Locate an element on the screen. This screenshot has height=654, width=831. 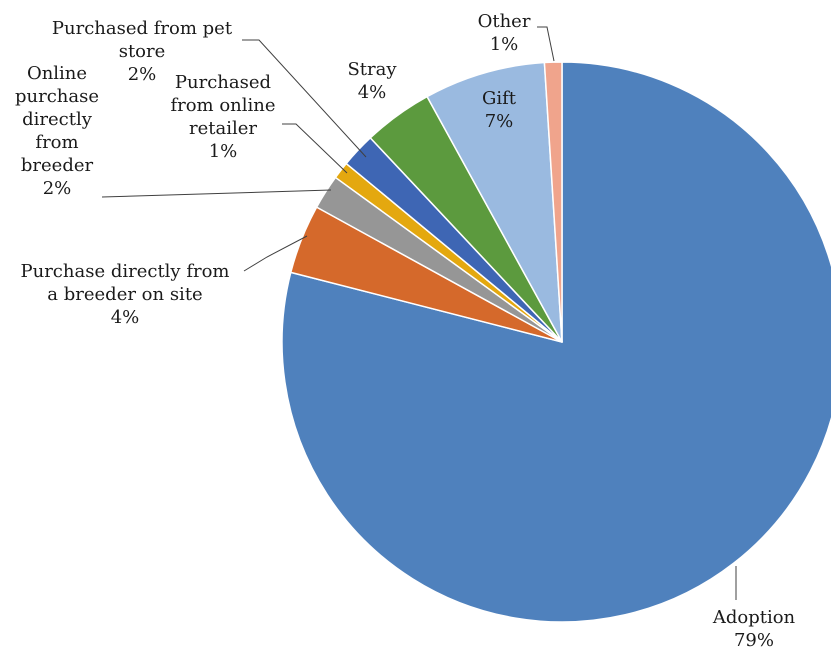
data-label-text: a breeder on site is located at coordinates (124, 294).